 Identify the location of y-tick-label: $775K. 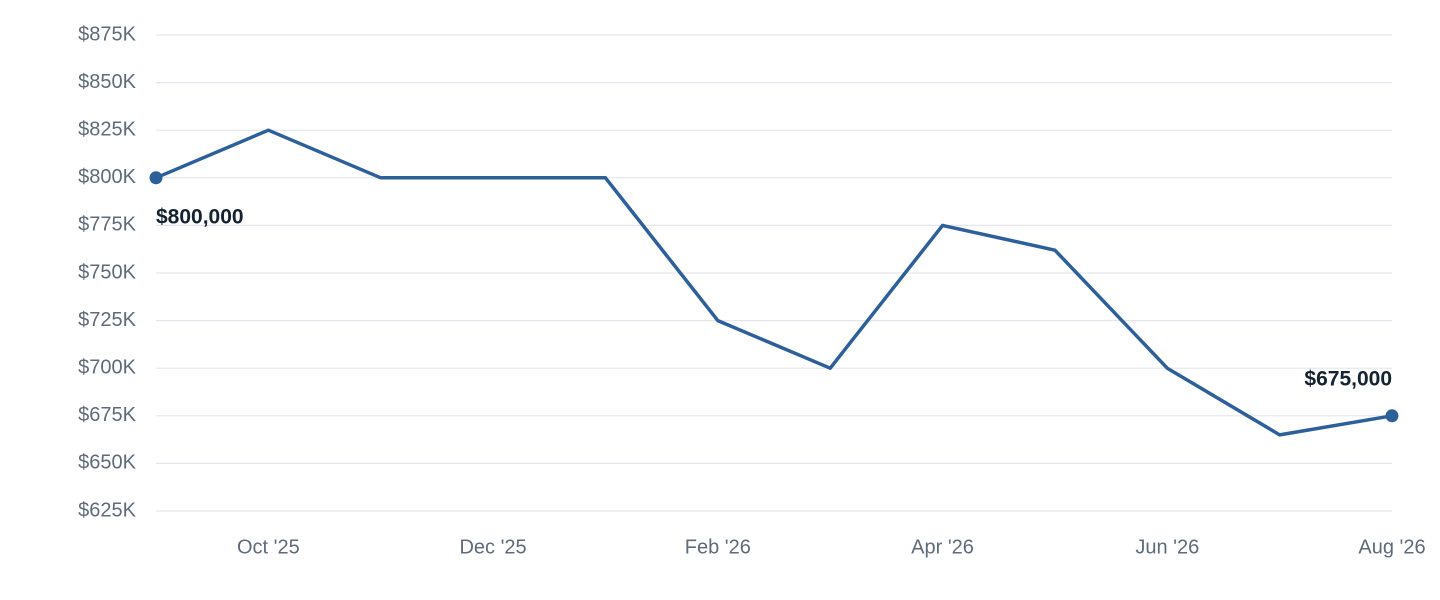
(107, 225).